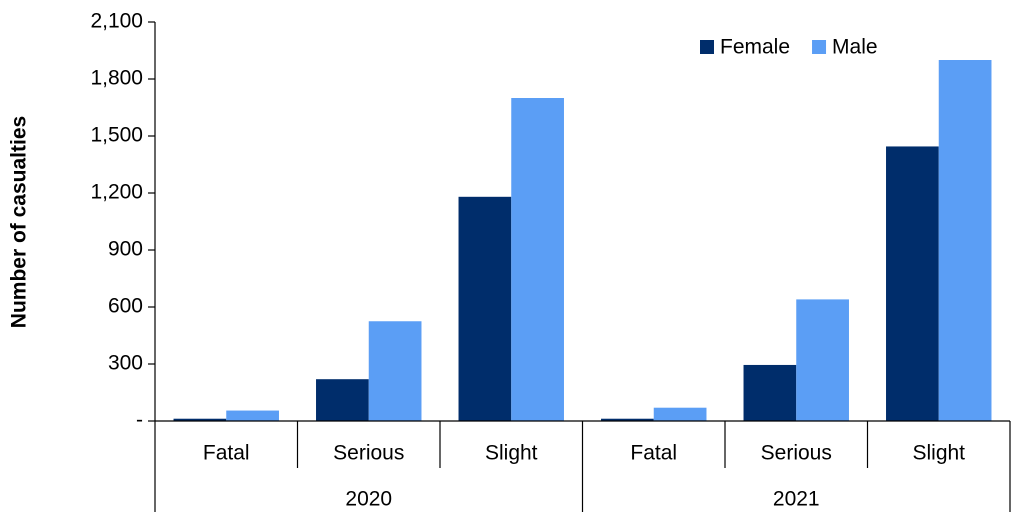  I want to click on y-tick-label: 1,800, so click(116, 78).